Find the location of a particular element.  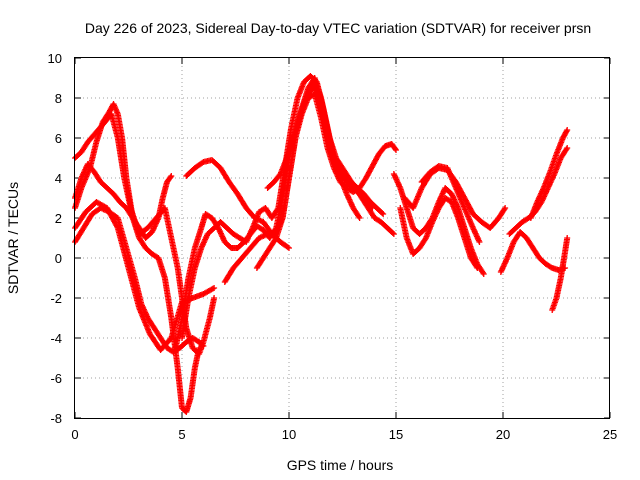

series-sat-r is located at coordinates (549, 174).